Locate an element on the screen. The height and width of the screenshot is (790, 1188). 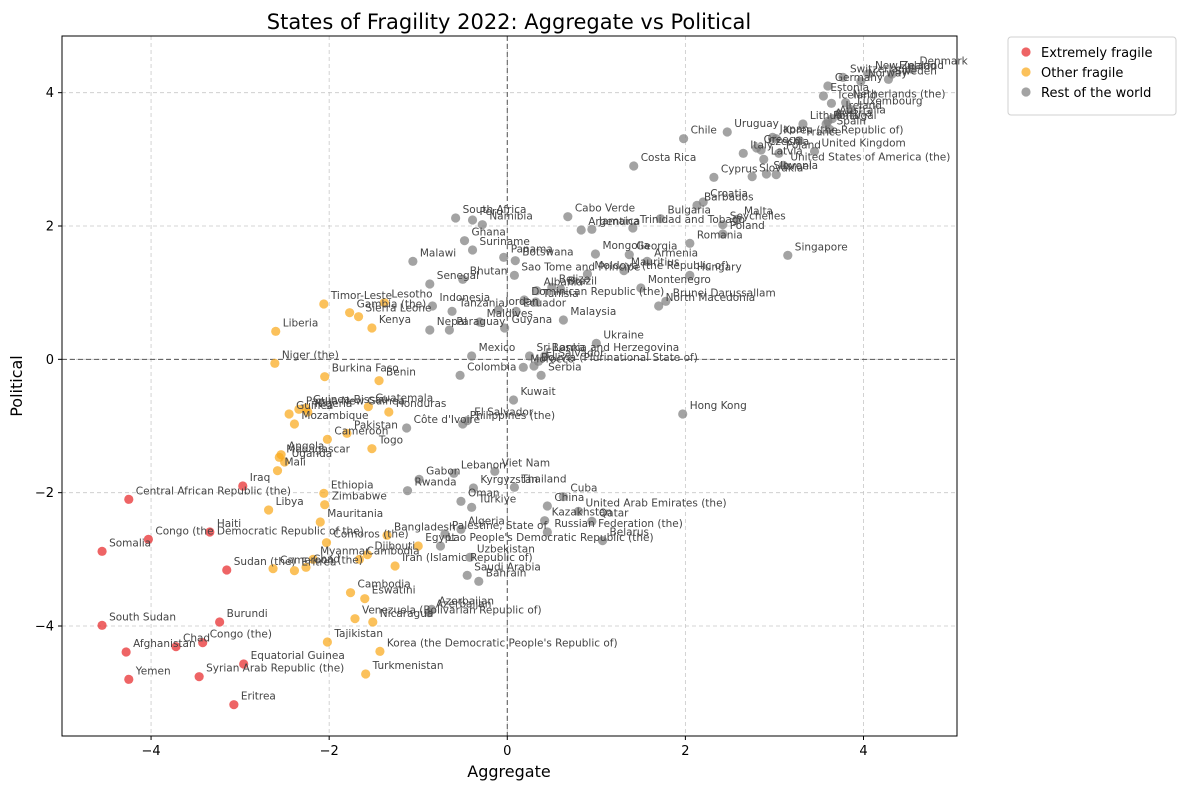
point-label: Lebanon is located at coordinates (483, 465).